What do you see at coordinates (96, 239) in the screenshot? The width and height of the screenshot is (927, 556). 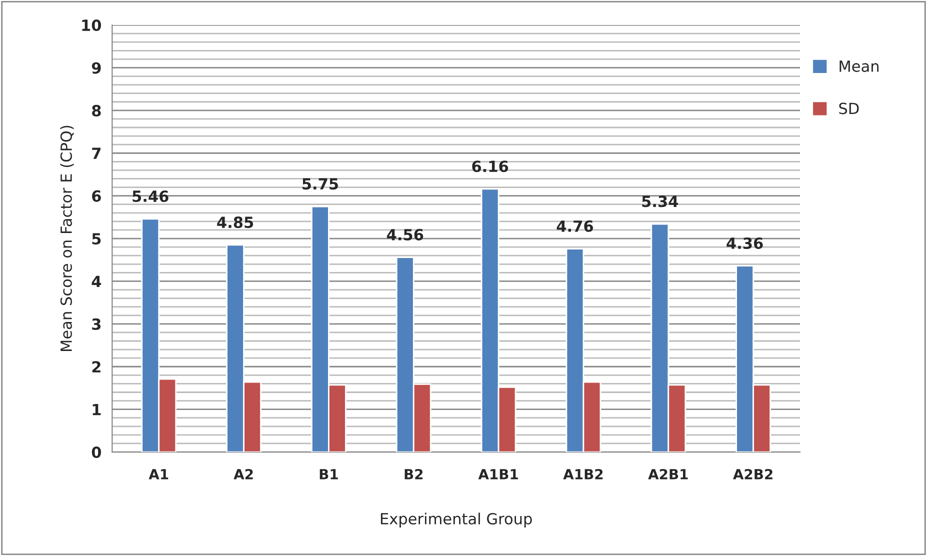 I see `y-tick-label: 5` at bounding box center [96, 239].